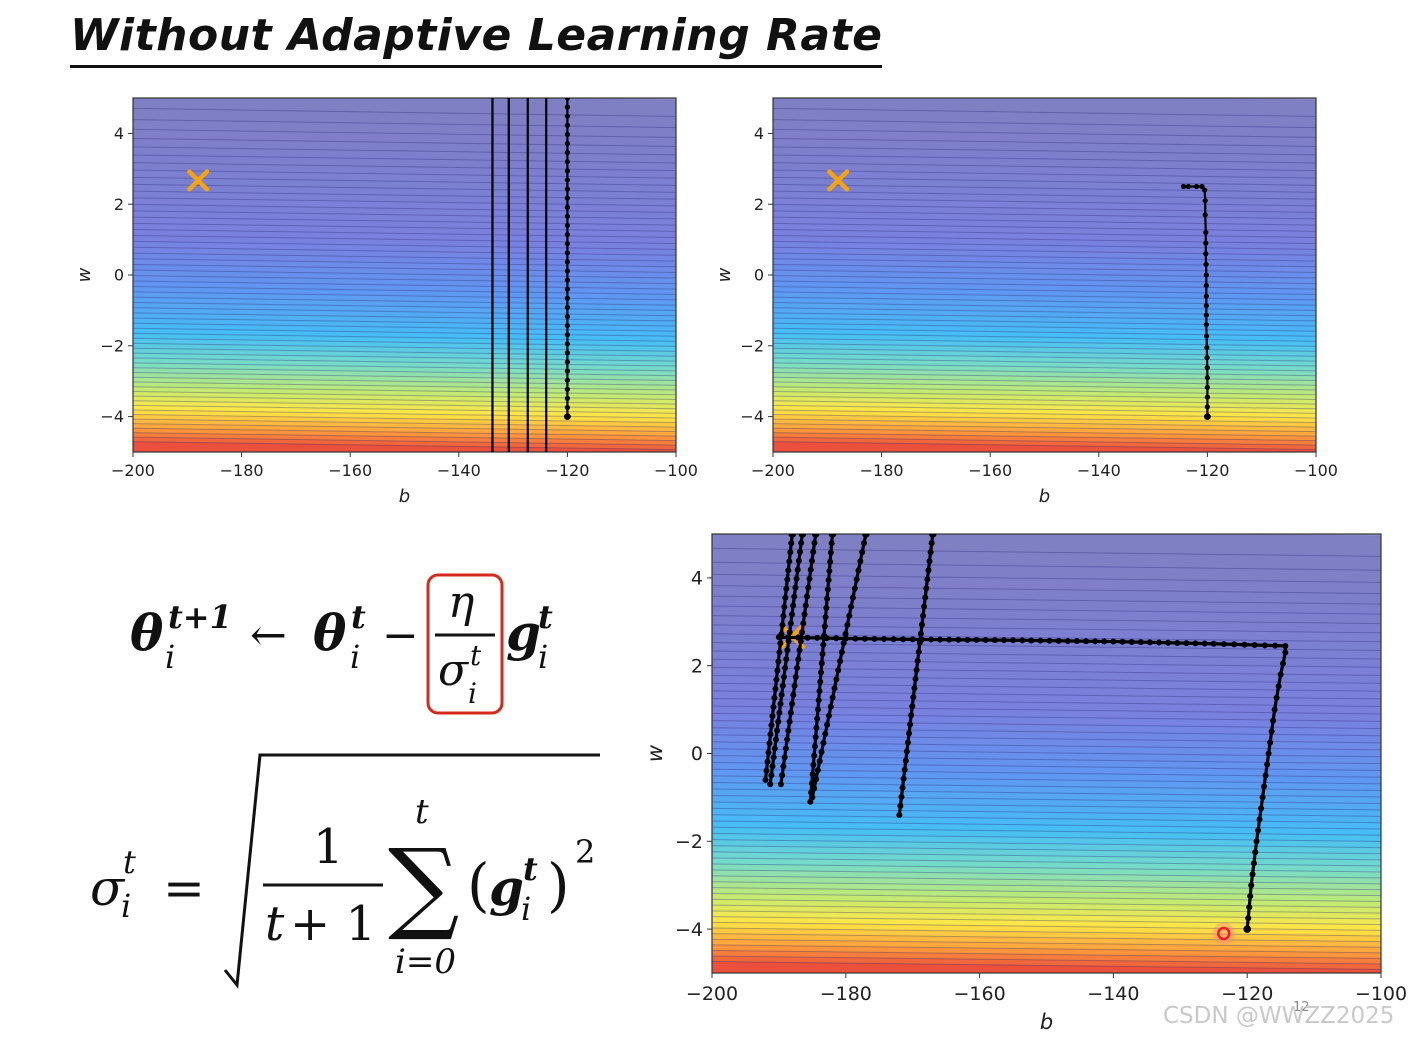  What do you see at coordinates (345, 871) in the screenshot?
I see `sigma-definition-formula: σ t i = 1 t + 1 t ∑ i=0 ( g t i ) 2` at bounding box center [345, 871].